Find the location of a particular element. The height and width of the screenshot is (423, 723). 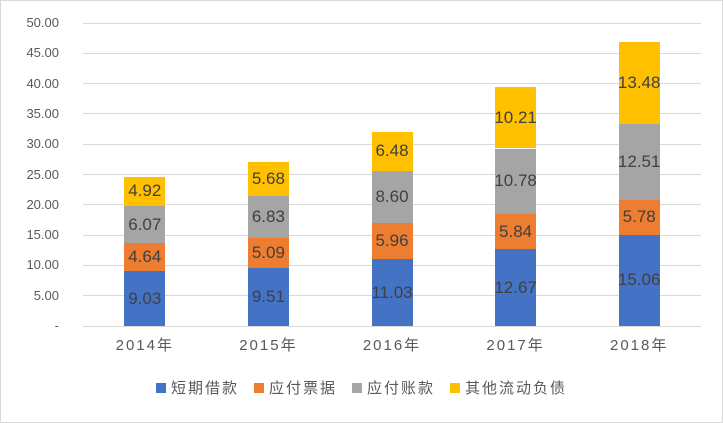

data-label: 5.09 is located at coordinates (268, 252).